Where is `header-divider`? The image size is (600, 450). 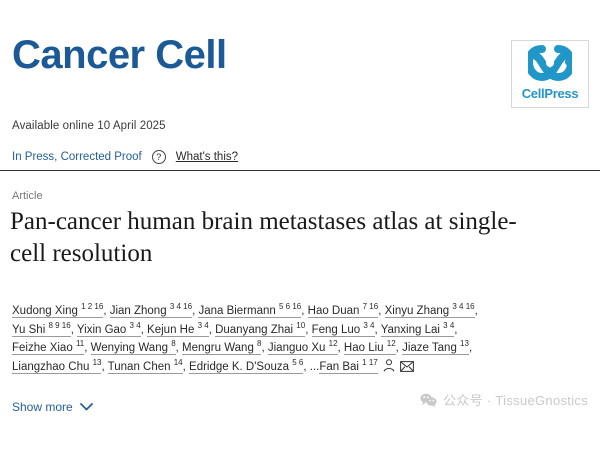 header-divider is located at coordinates (300, 170).